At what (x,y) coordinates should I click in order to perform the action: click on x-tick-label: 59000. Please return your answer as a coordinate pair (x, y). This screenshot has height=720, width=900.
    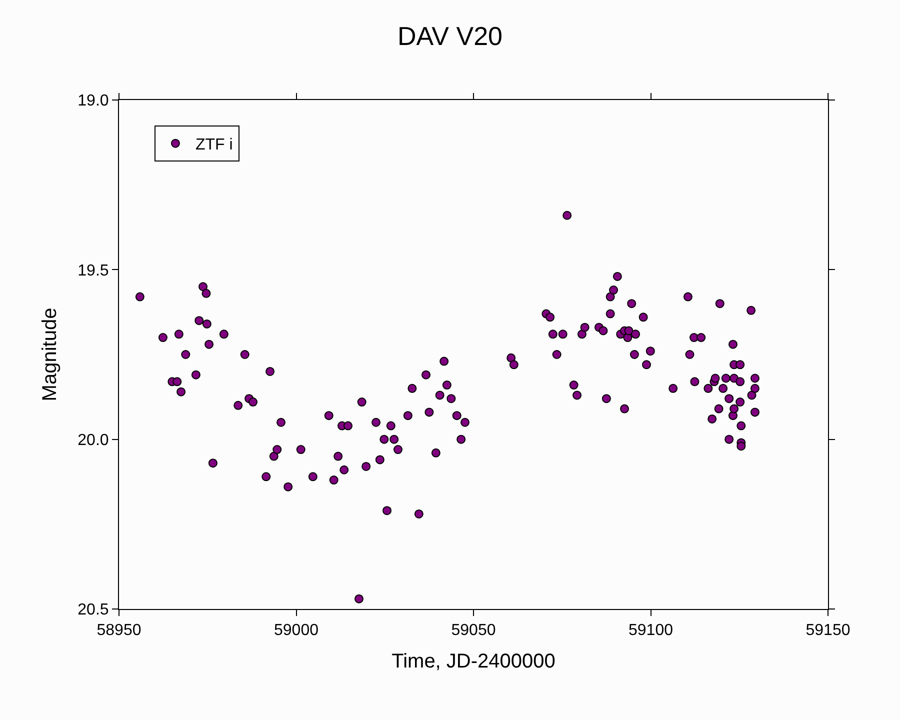
    Looking at the image, I should click on (296, 631).